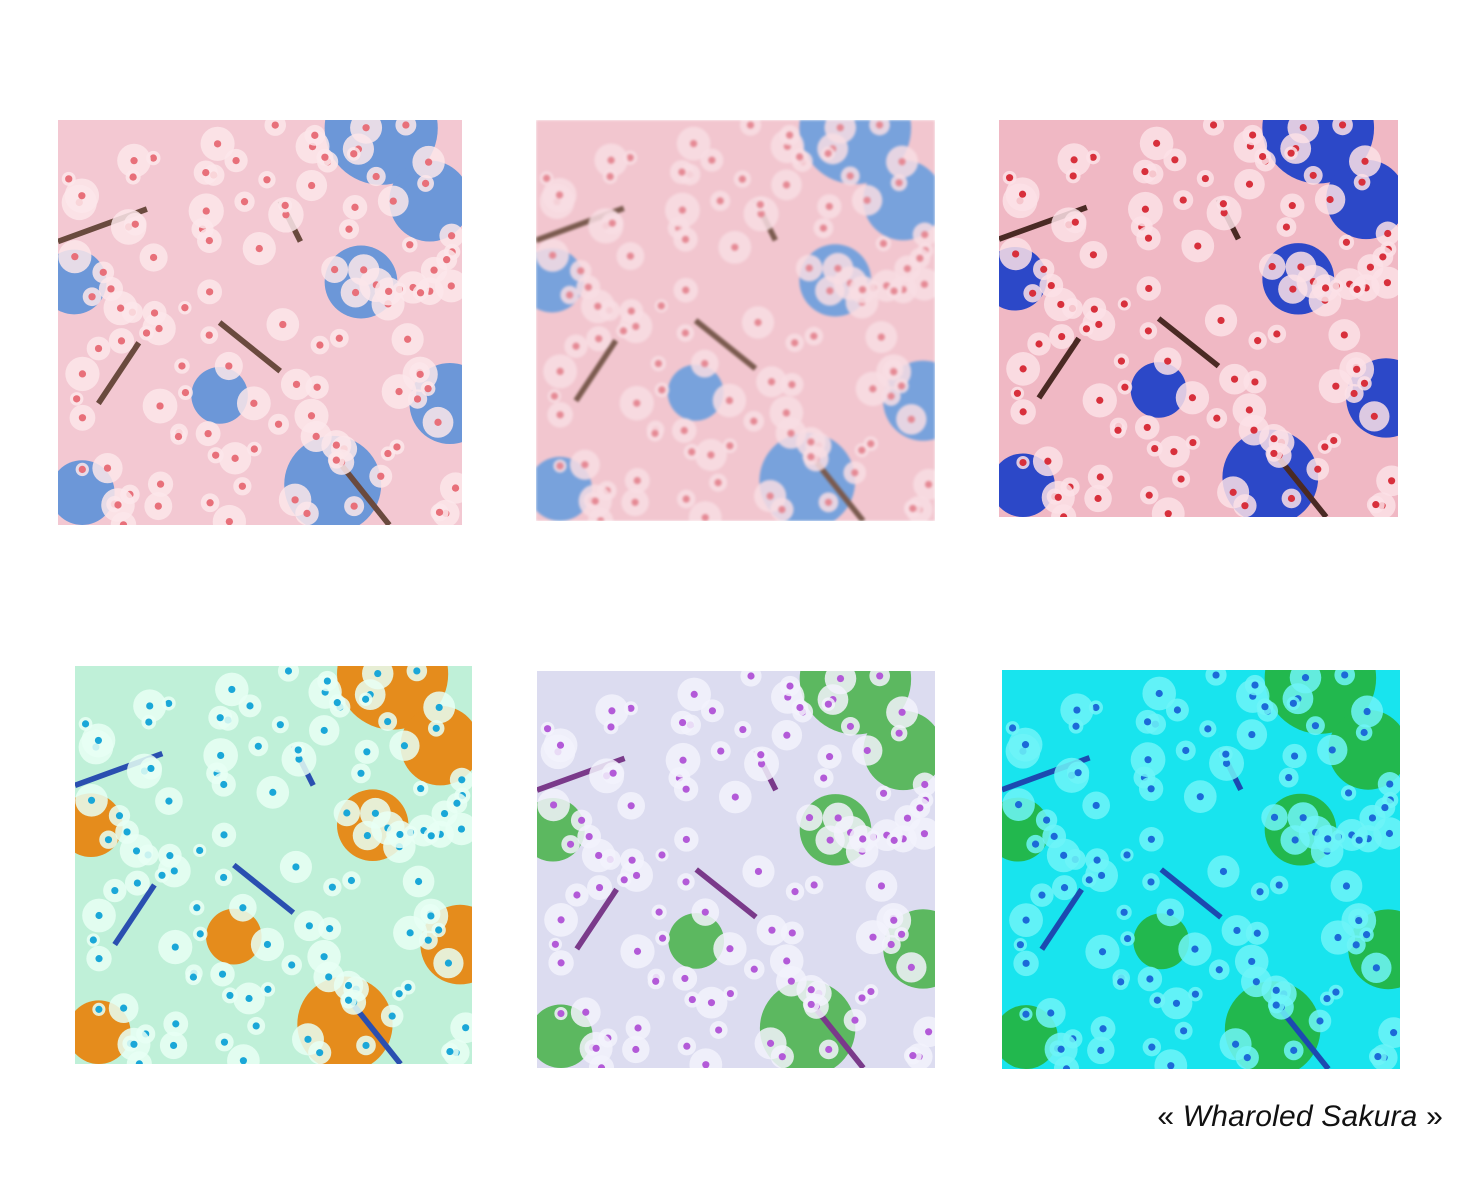  I want to click on artwork-caption: « Wharoled Sakura », so click(1300, 1117).